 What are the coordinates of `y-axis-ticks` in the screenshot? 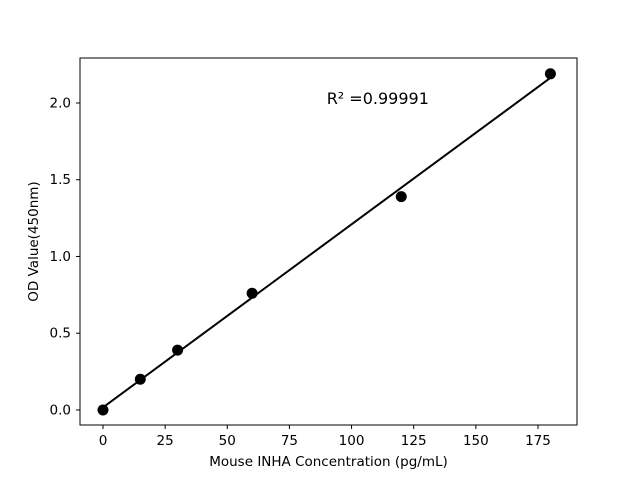 It's located at (78, 256).